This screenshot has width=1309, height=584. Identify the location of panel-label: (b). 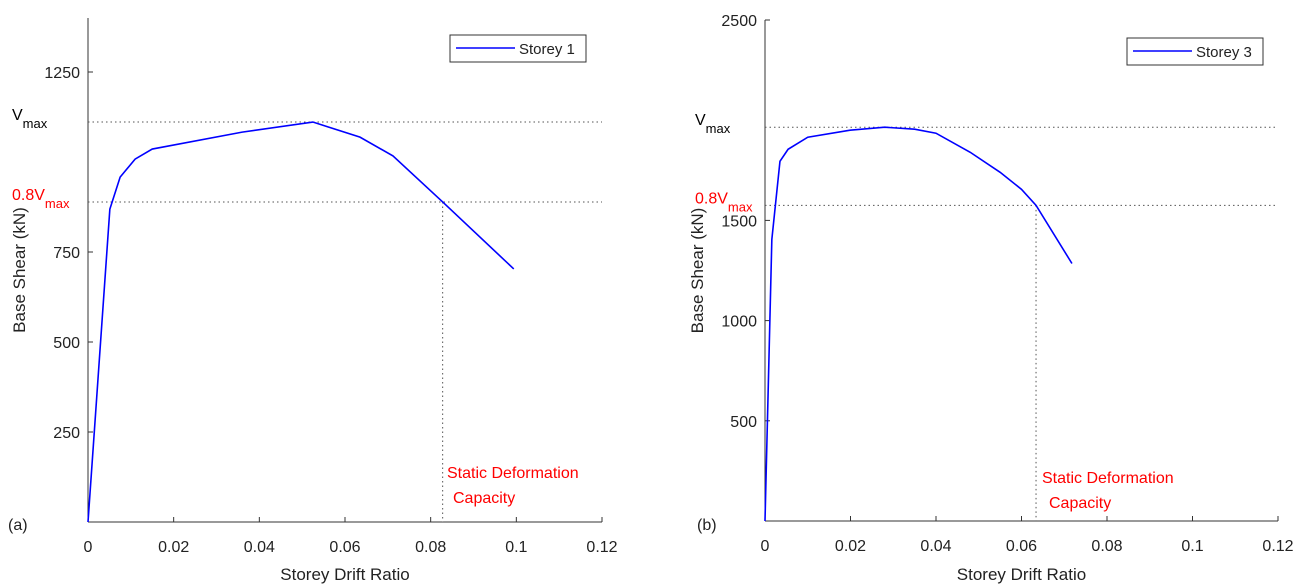
(707, 525).